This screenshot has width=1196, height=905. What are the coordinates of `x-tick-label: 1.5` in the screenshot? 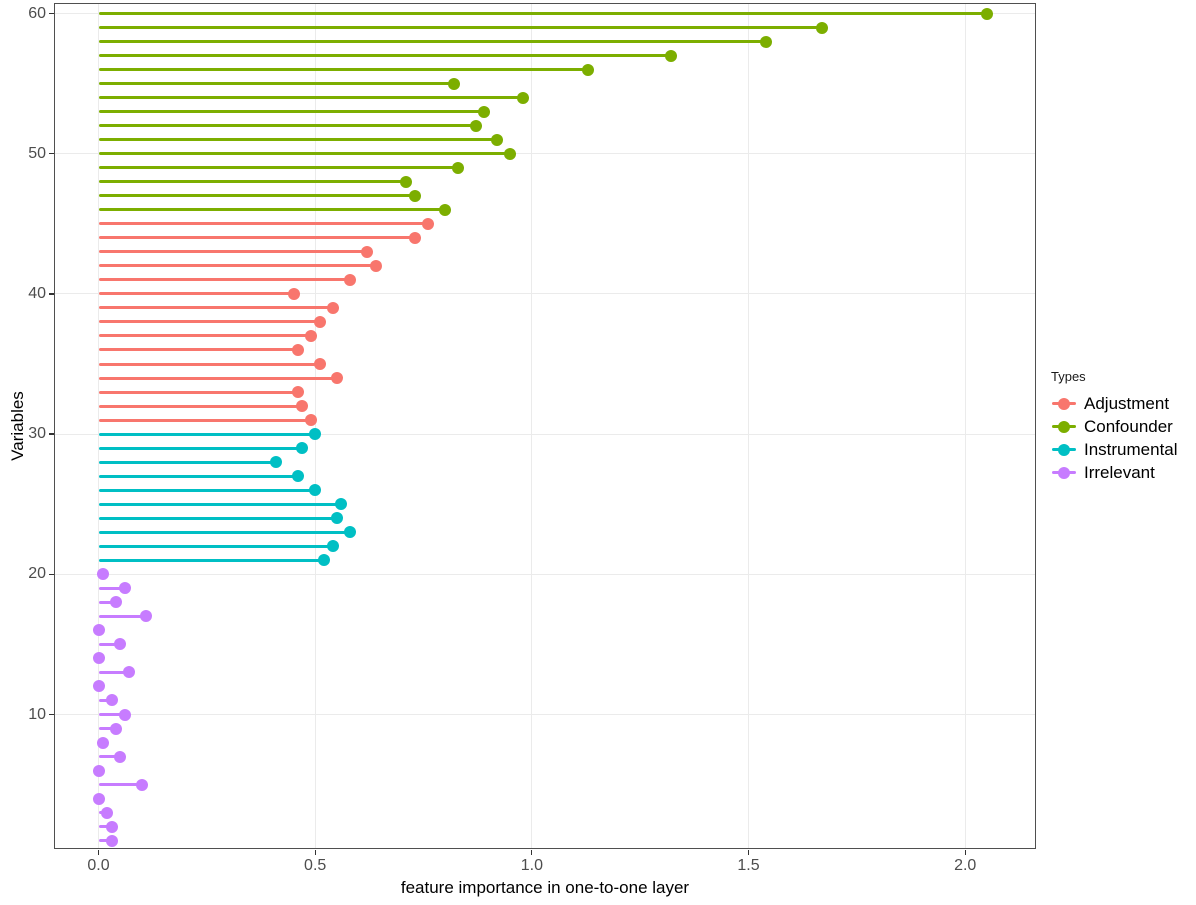 It's located at (748, 865).